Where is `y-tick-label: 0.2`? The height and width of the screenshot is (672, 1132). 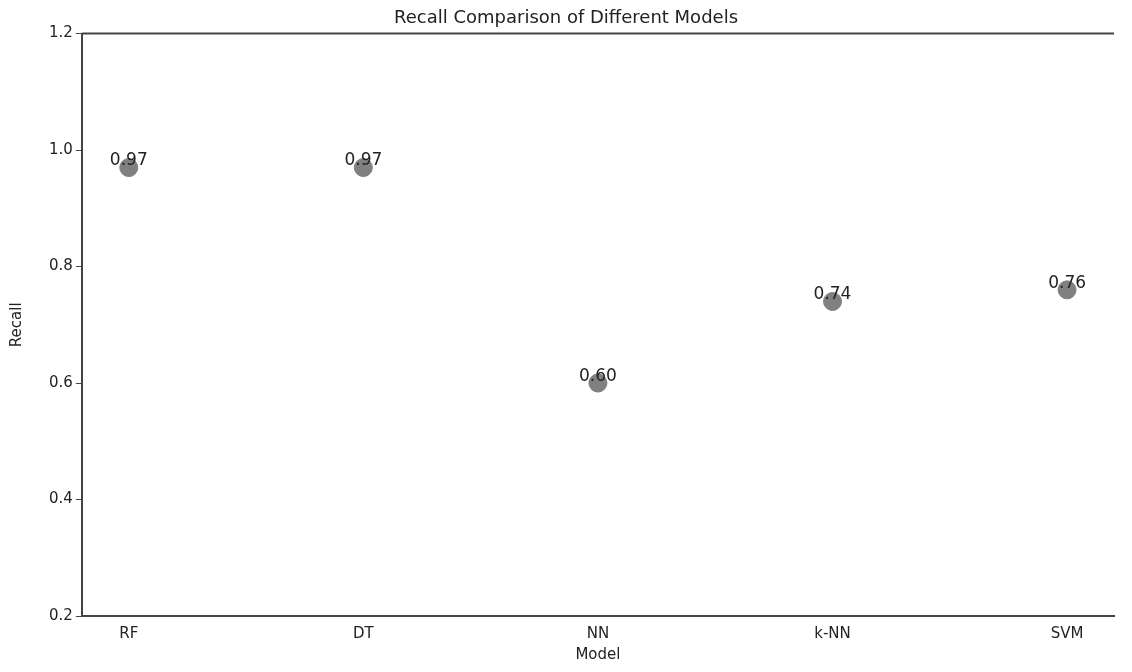
y-tick-label: 0.2 is located at coordinates (61, 614).